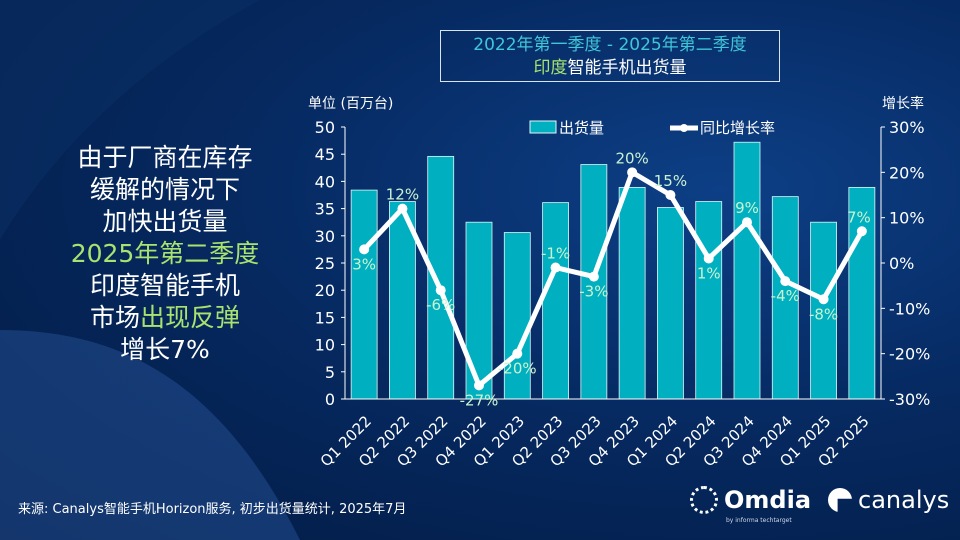  What do you see at coordinates (555, 254) in the screenshot?
I see `growth-label: -1%` at bounding box center [555, 254].